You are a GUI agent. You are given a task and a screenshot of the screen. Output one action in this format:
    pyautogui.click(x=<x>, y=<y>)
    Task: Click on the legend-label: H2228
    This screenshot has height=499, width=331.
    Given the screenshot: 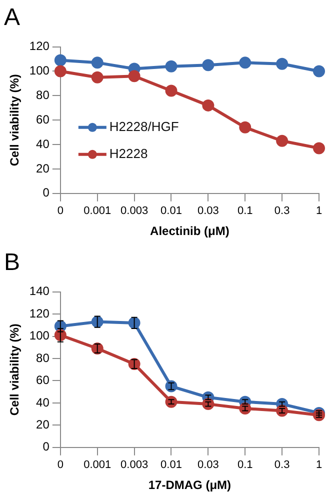 What is the action you would take?
    pyautogui.click(x=128, y=154)
    